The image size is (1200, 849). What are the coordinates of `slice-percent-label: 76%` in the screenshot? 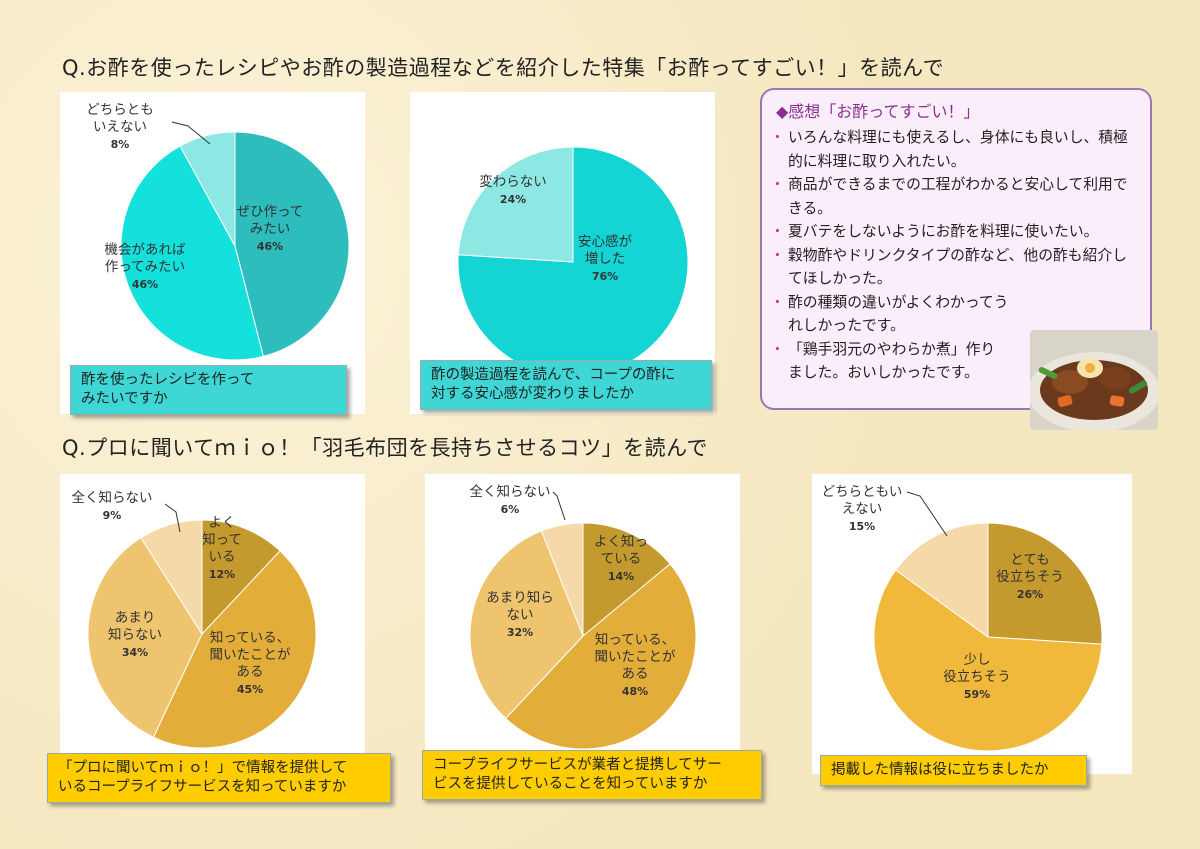 It's located at (605, 276).